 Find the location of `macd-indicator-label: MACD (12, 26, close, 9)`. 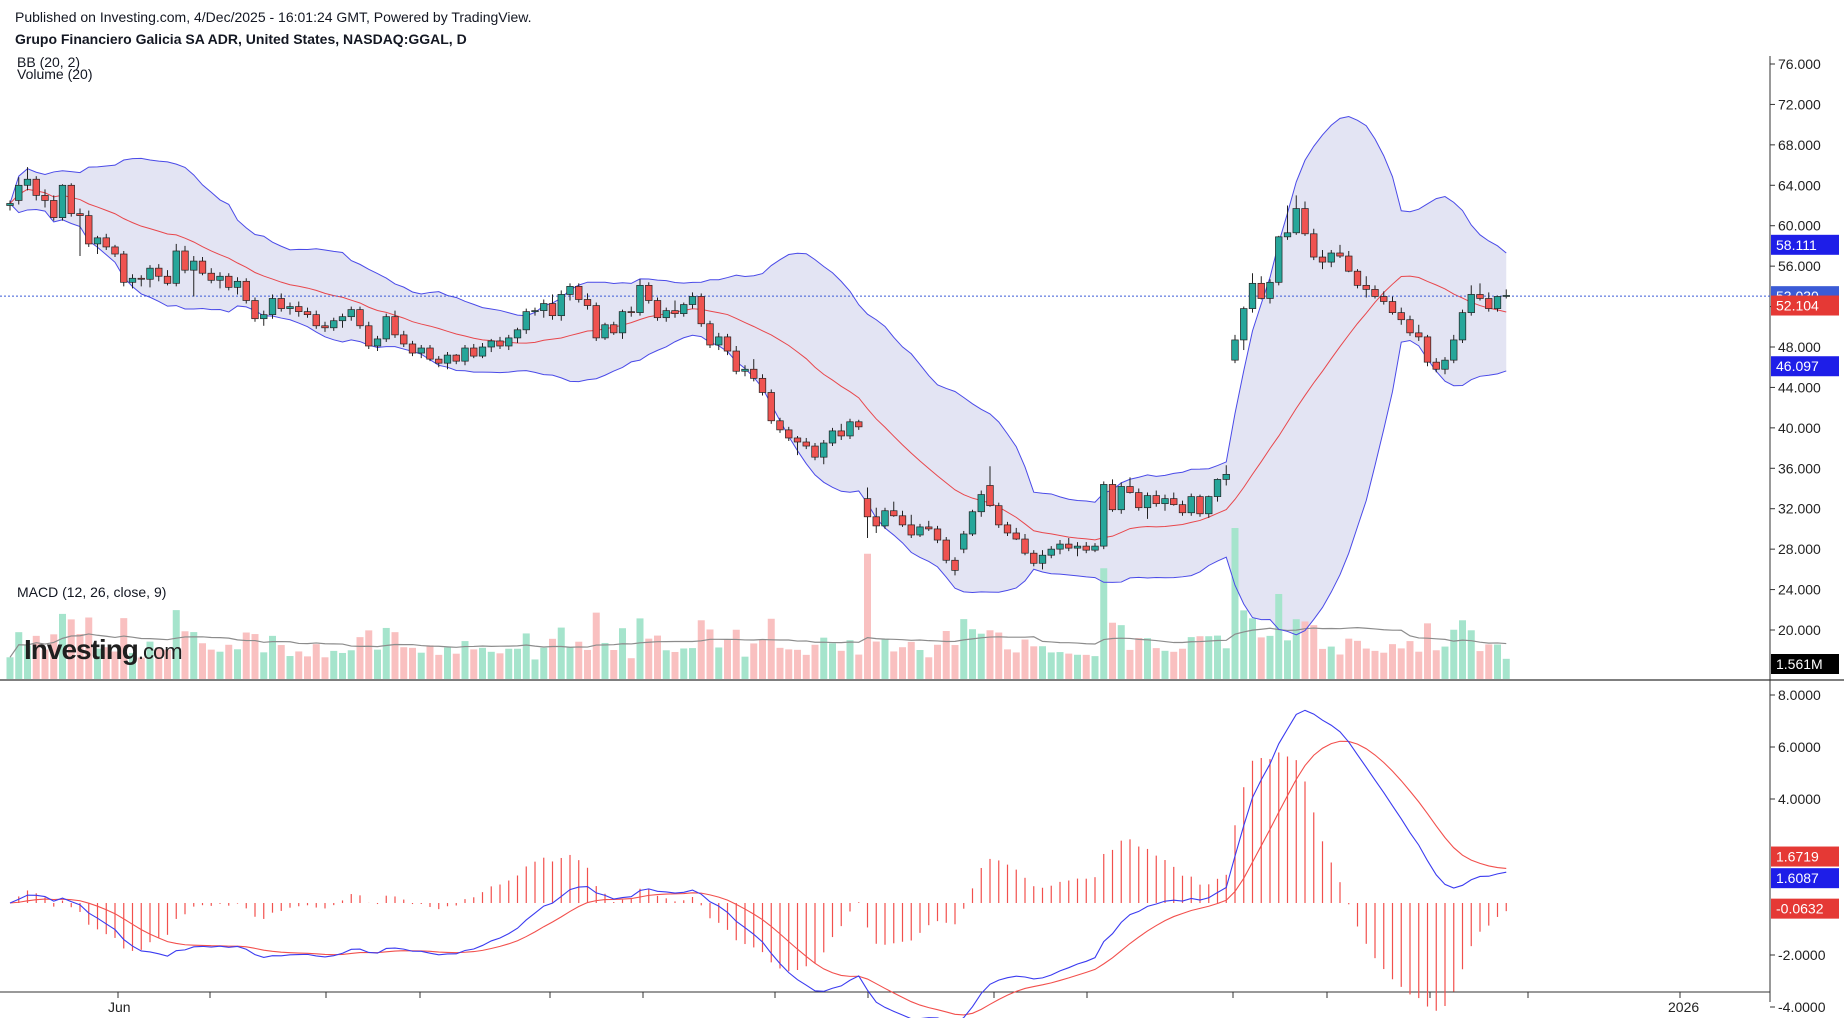

macd-indicator-label: MACD (12, 26, close, 9) is located at coordinates (92, 592).